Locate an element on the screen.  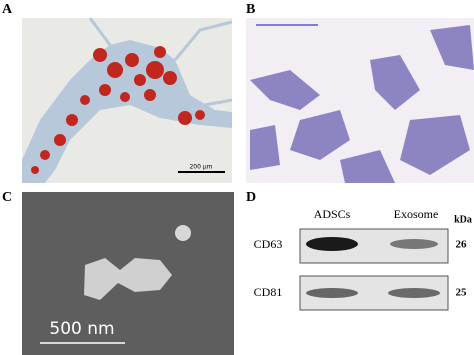
panel-label: C is located at coordinates (7, 197).